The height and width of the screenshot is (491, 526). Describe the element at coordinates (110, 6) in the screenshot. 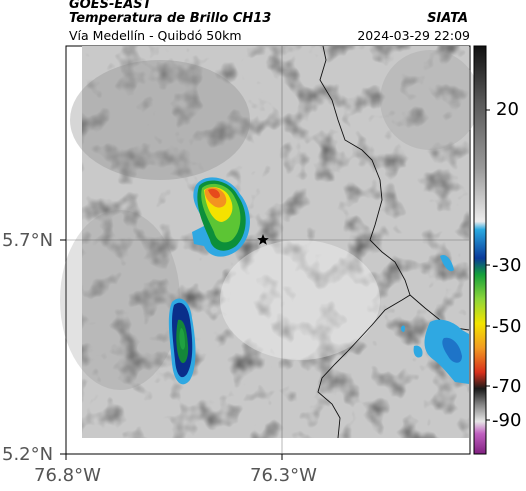

I see `satellite-title: GOES-EAST` at that location.